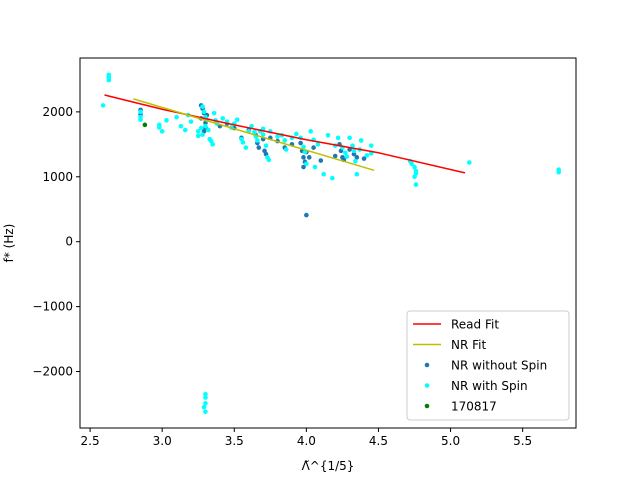 The width and height of the screenshot is (640, 484). Describe the element at coordinates (450, 441) in the screenshot. I see `x-tick-label: 5.0` at that location.